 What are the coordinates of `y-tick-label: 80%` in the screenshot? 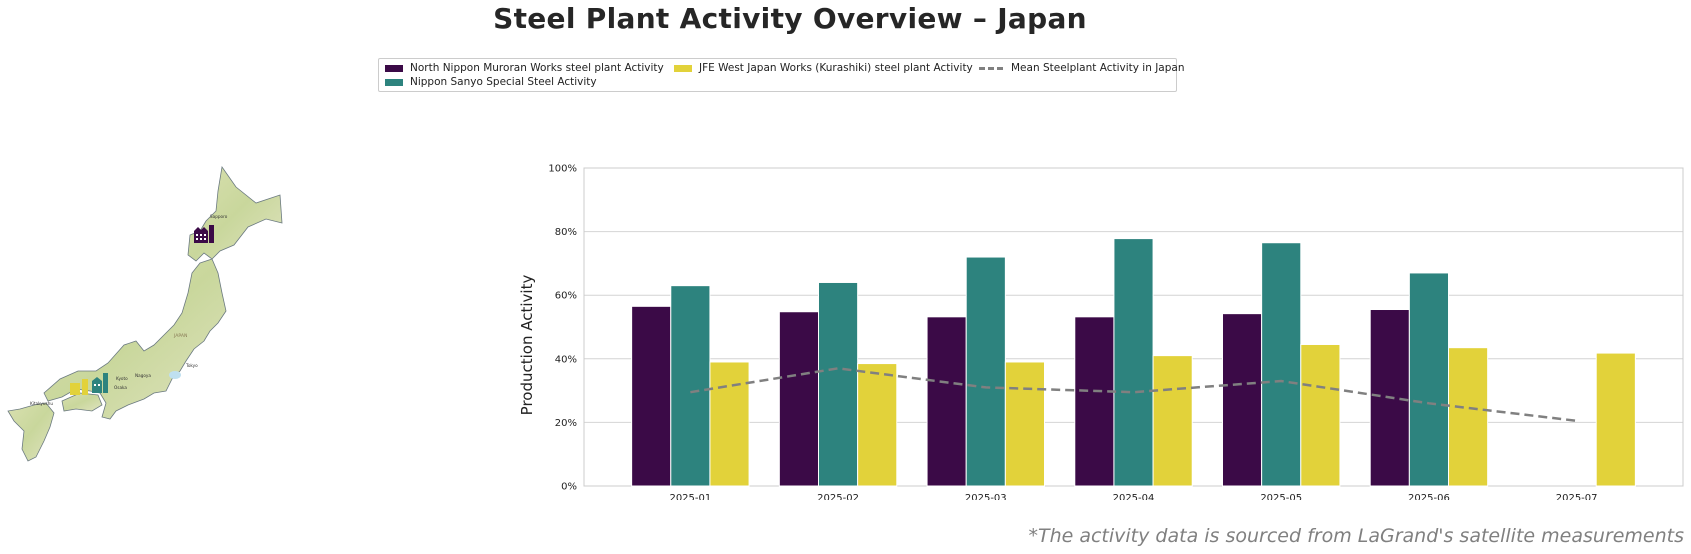 It's located at (566, 232).